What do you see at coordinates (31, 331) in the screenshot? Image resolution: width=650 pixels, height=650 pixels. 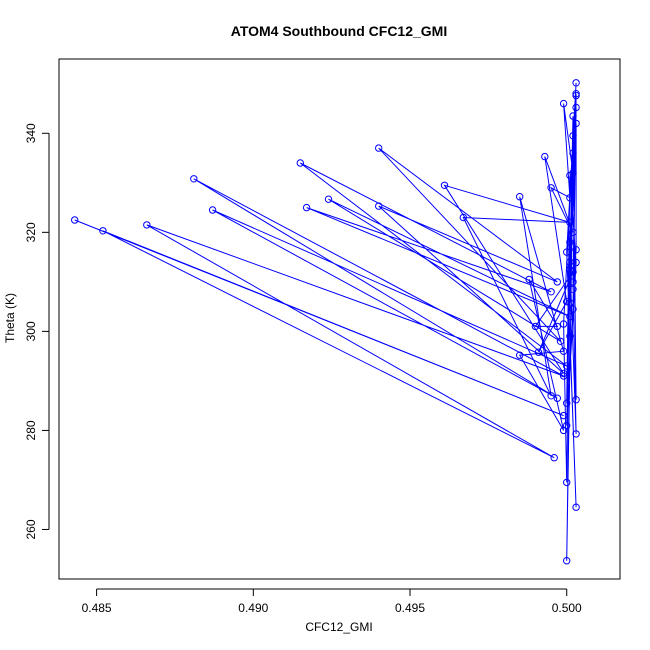 I see `y-tick-label: 300` at bounding box center [31, 331].